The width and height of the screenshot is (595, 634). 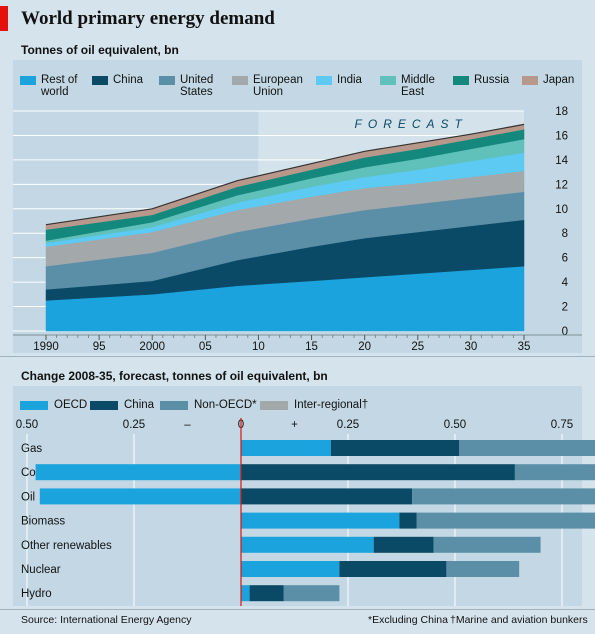 What do you see at coordinates (205, 347) in the screenshot?
I see `x-tick-label: 05` at bounding box center [205, 347].